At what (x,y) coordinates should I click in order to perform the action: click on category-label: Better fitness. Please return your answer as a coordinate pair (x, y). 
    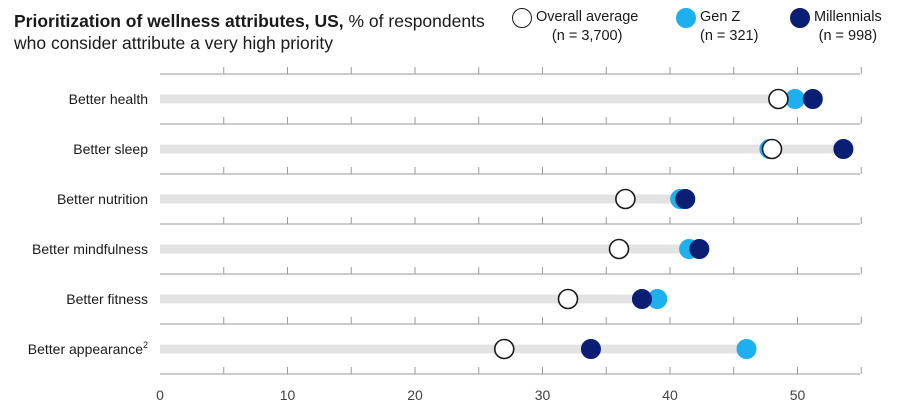
    Looking at the image, I should click on (107, 299).